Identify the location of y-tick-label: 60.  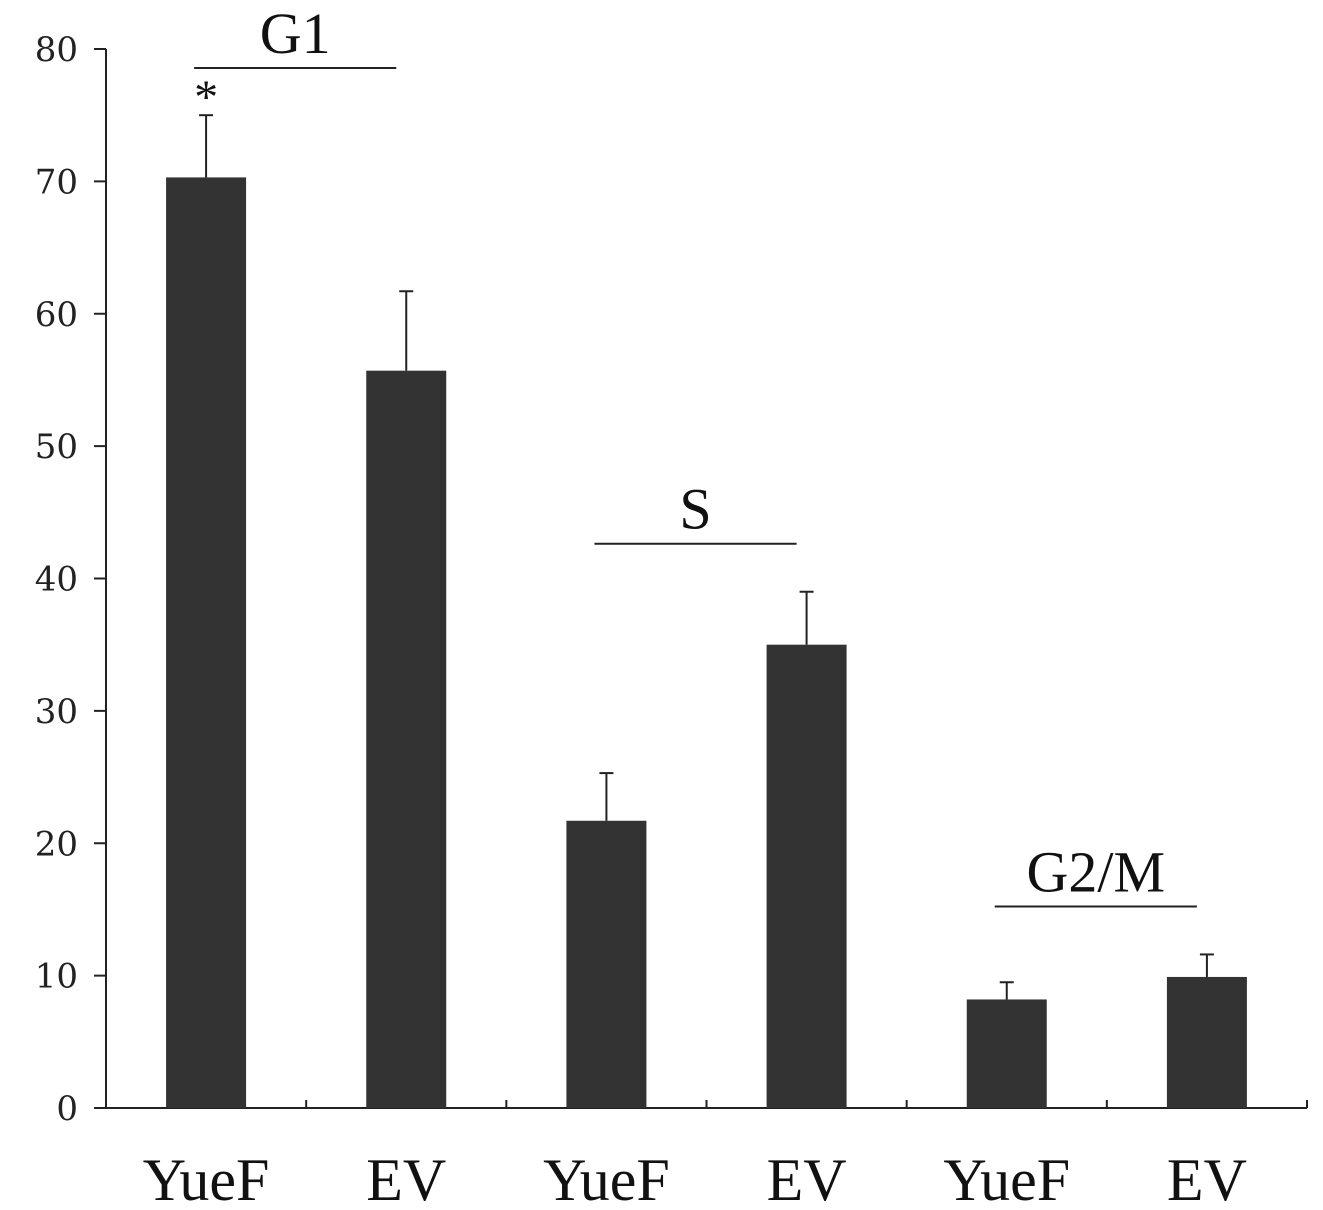
(56, 315).